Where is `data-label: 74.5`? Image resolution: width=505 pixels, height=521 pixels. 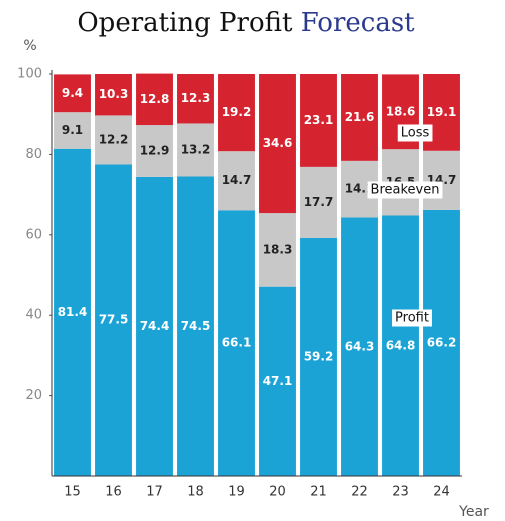
data-label: 74.5 is located at coordinates (196, 326).